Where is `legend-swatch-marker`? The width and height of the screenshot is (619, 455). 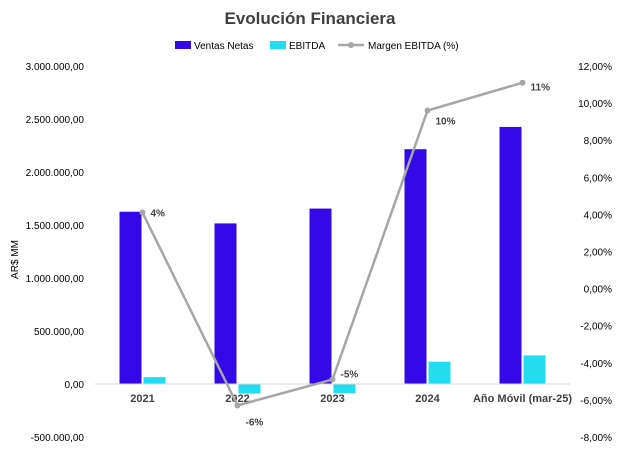
legend-swatch-marker is located at coordinates (351, 45).